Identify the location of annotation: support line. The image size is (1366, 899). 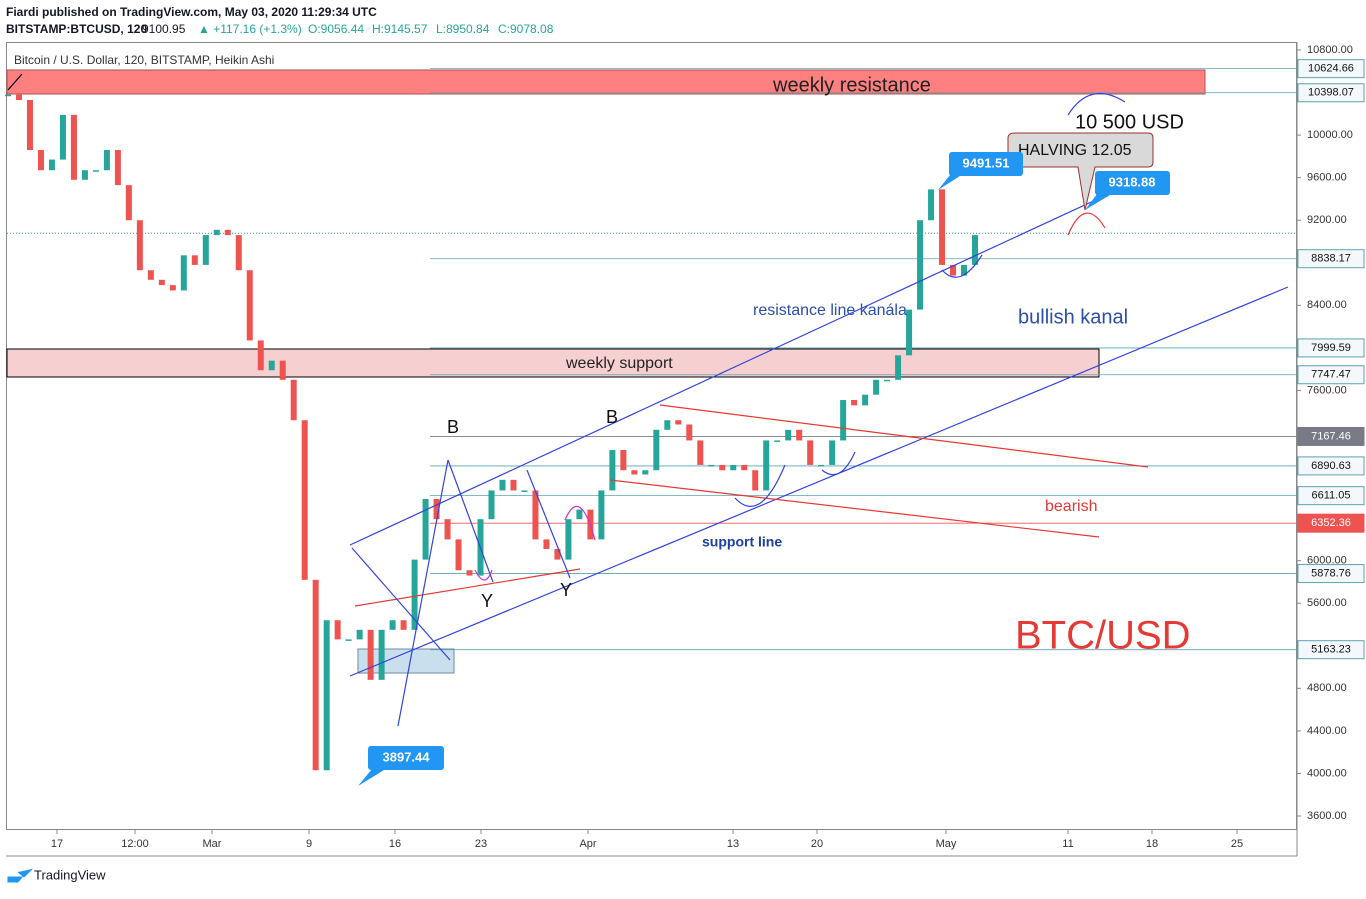
(742, 542).